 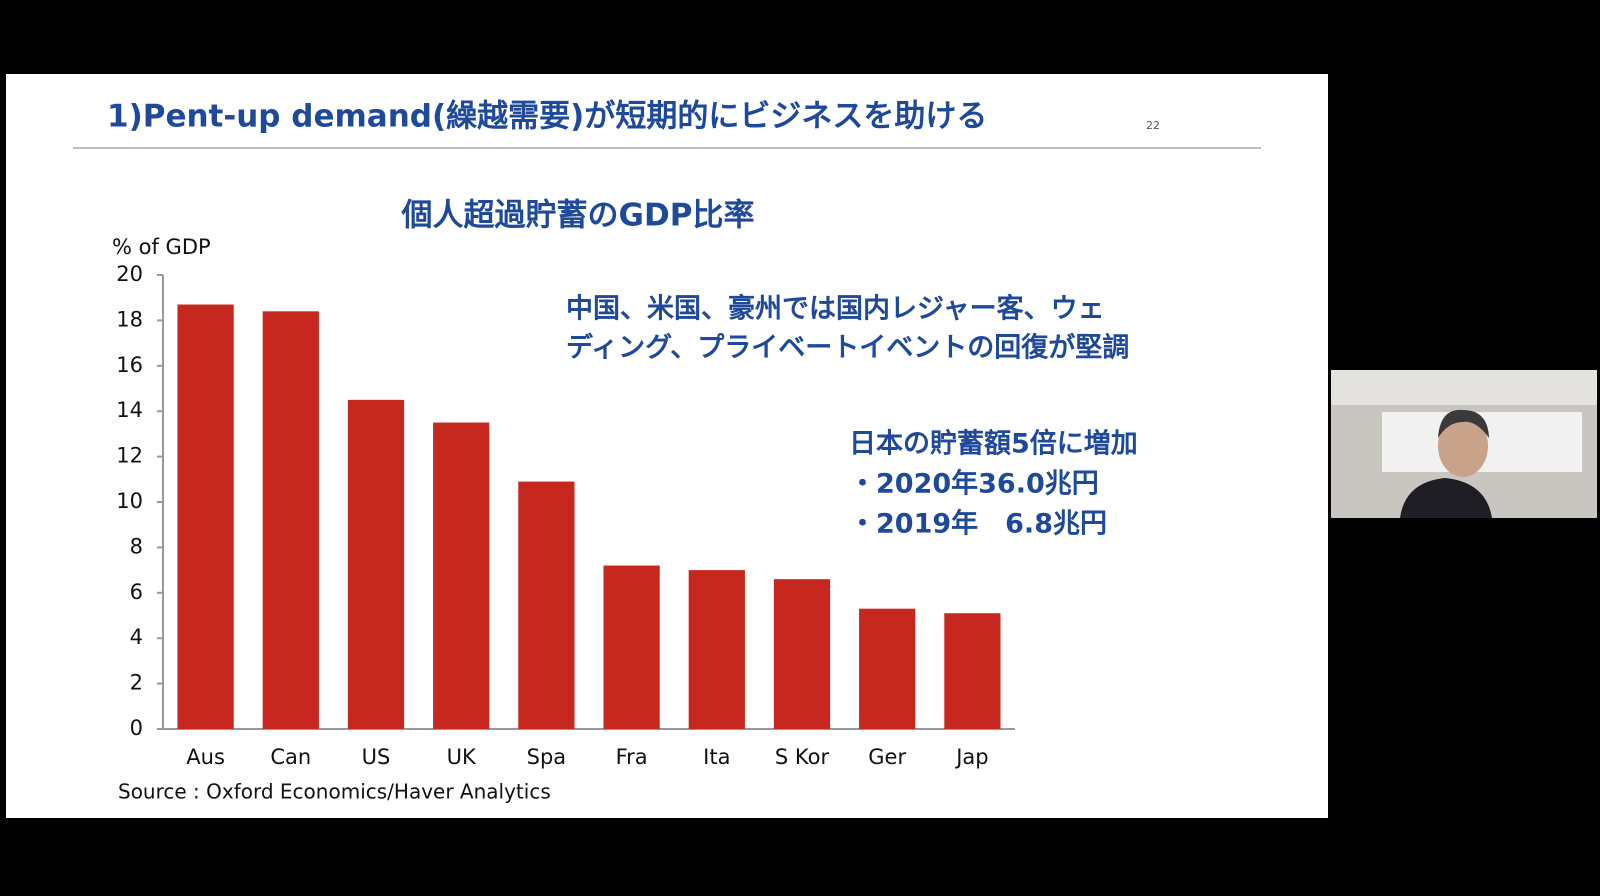 What do you see at coordinates (887, 757) in the screenshot?
I see `x-tick-label: Ger` at bounding box center [887, 757].